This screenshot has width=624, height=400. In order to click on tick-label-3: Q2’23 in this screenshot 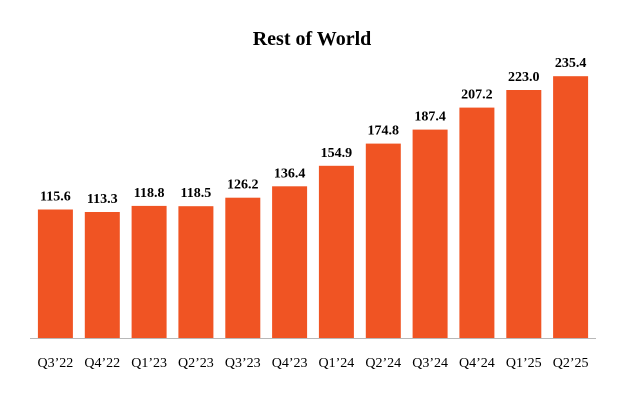, I will do `click(196, 363)`.